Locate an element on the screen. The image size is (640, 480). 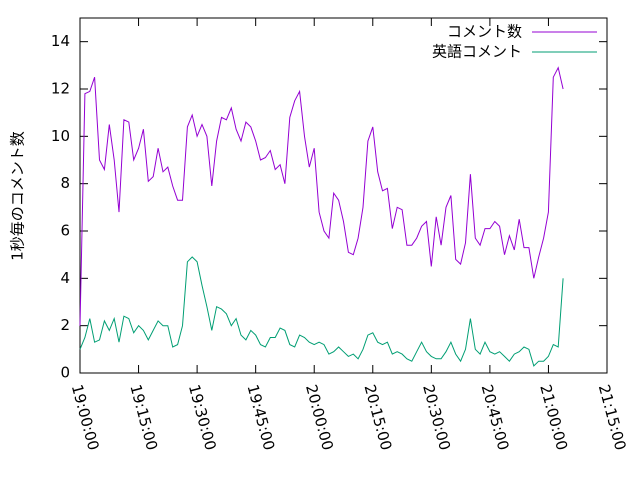
y-tick-label: 14 is located at coordinates (60, 41).